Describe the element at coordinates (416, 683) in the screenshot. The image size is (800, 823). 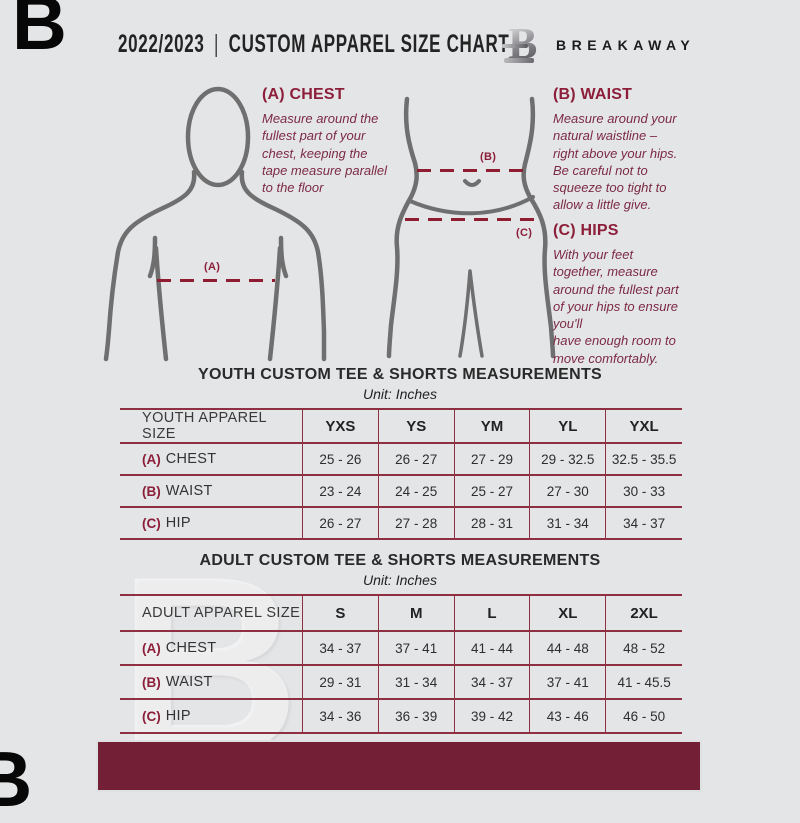
I see `adult-waist-value: 31 - 34` at that location.